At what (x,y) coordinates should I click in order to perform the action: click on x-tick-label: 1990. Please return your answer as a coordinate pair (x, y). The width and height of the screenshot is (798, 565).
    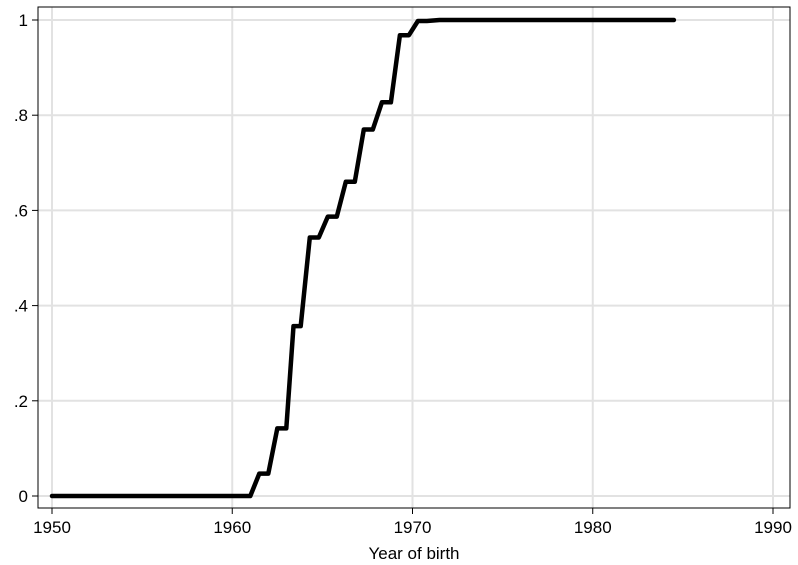
    Looking at the image, I should click on (773, 527).